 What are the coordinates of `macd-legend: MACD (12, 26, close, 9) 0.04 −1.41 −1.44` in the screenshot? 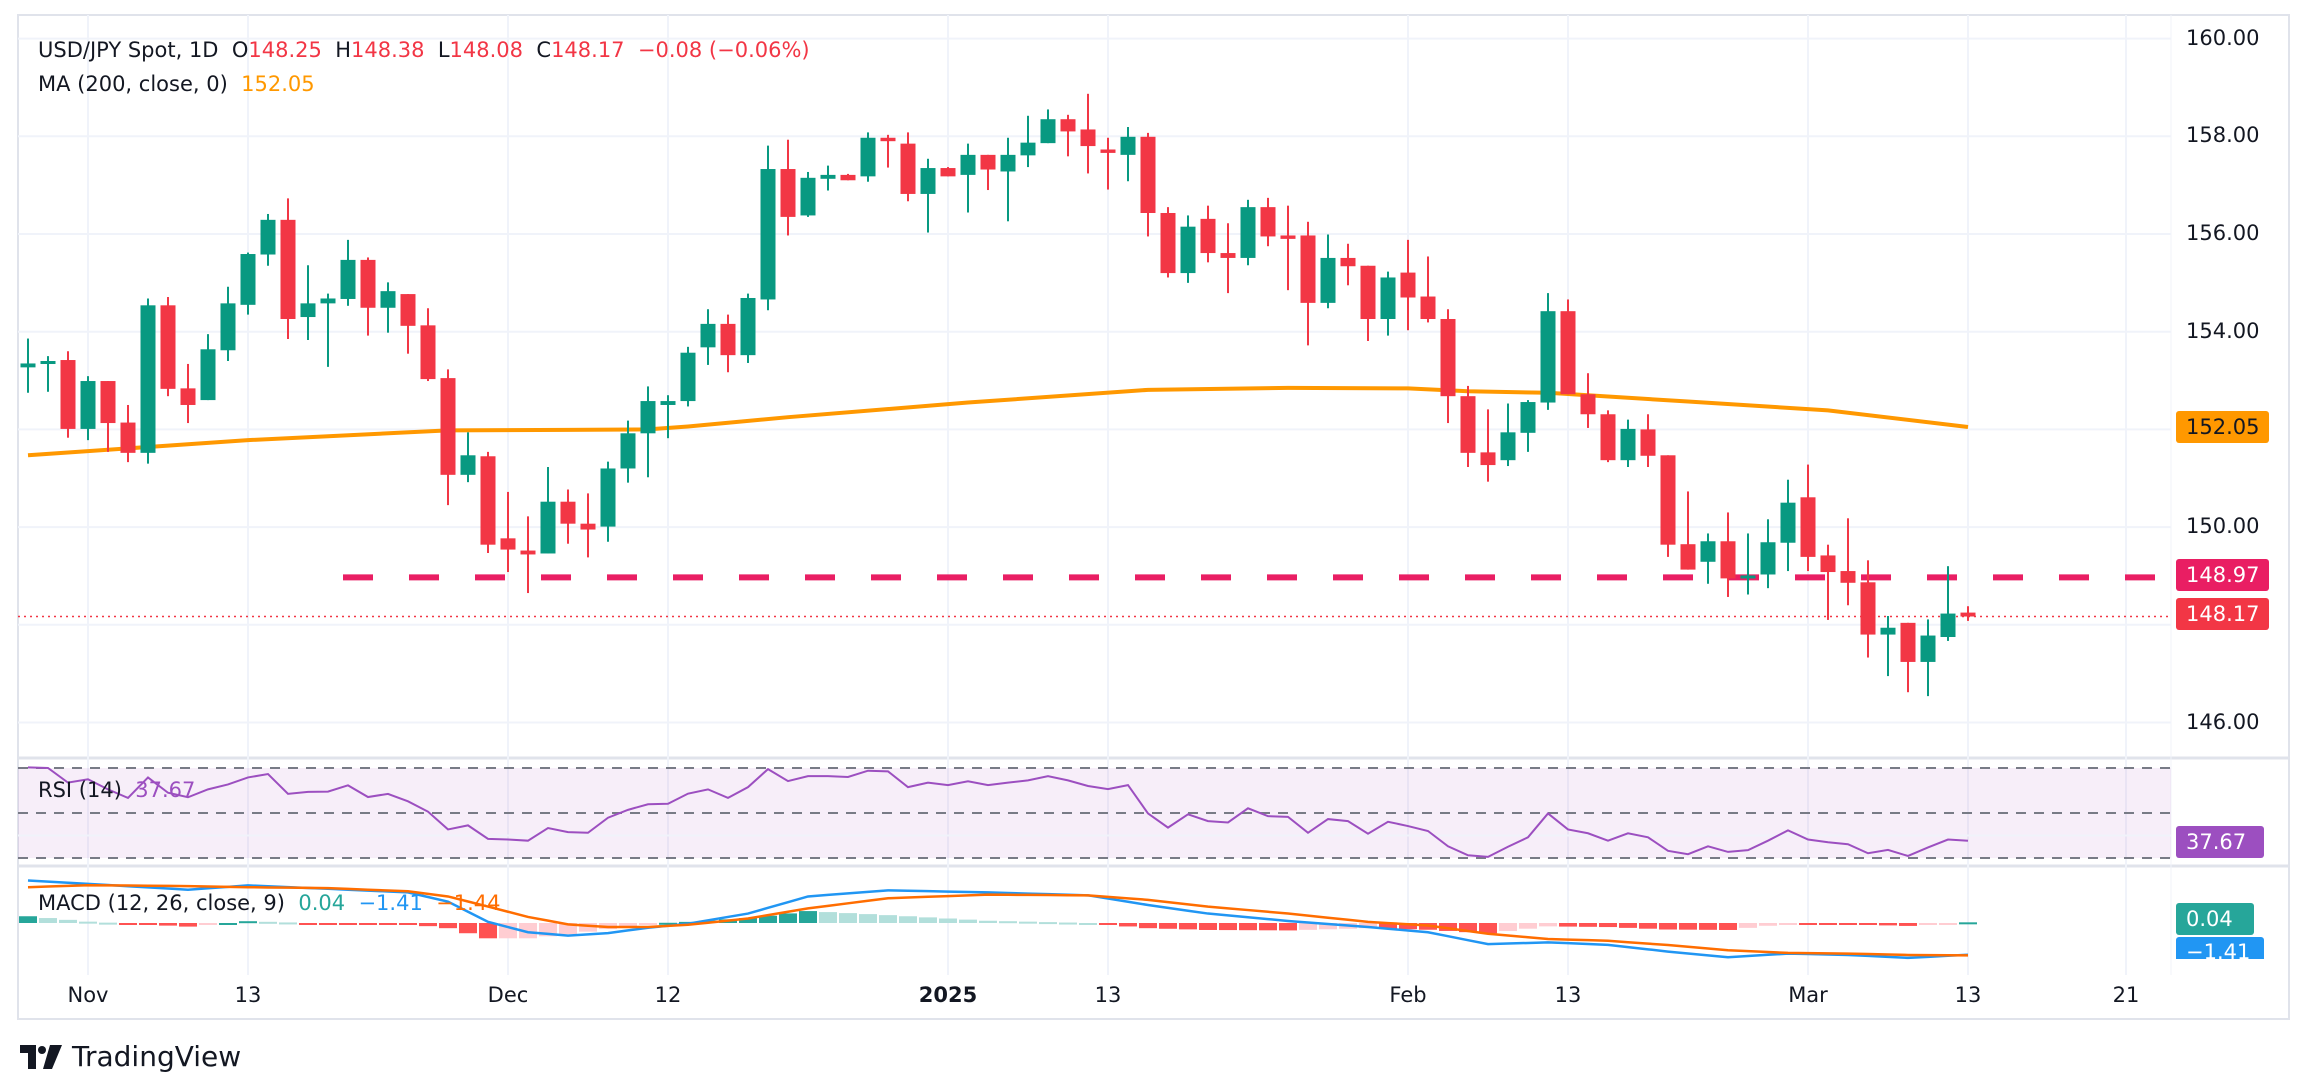 It's located at (269, 903).